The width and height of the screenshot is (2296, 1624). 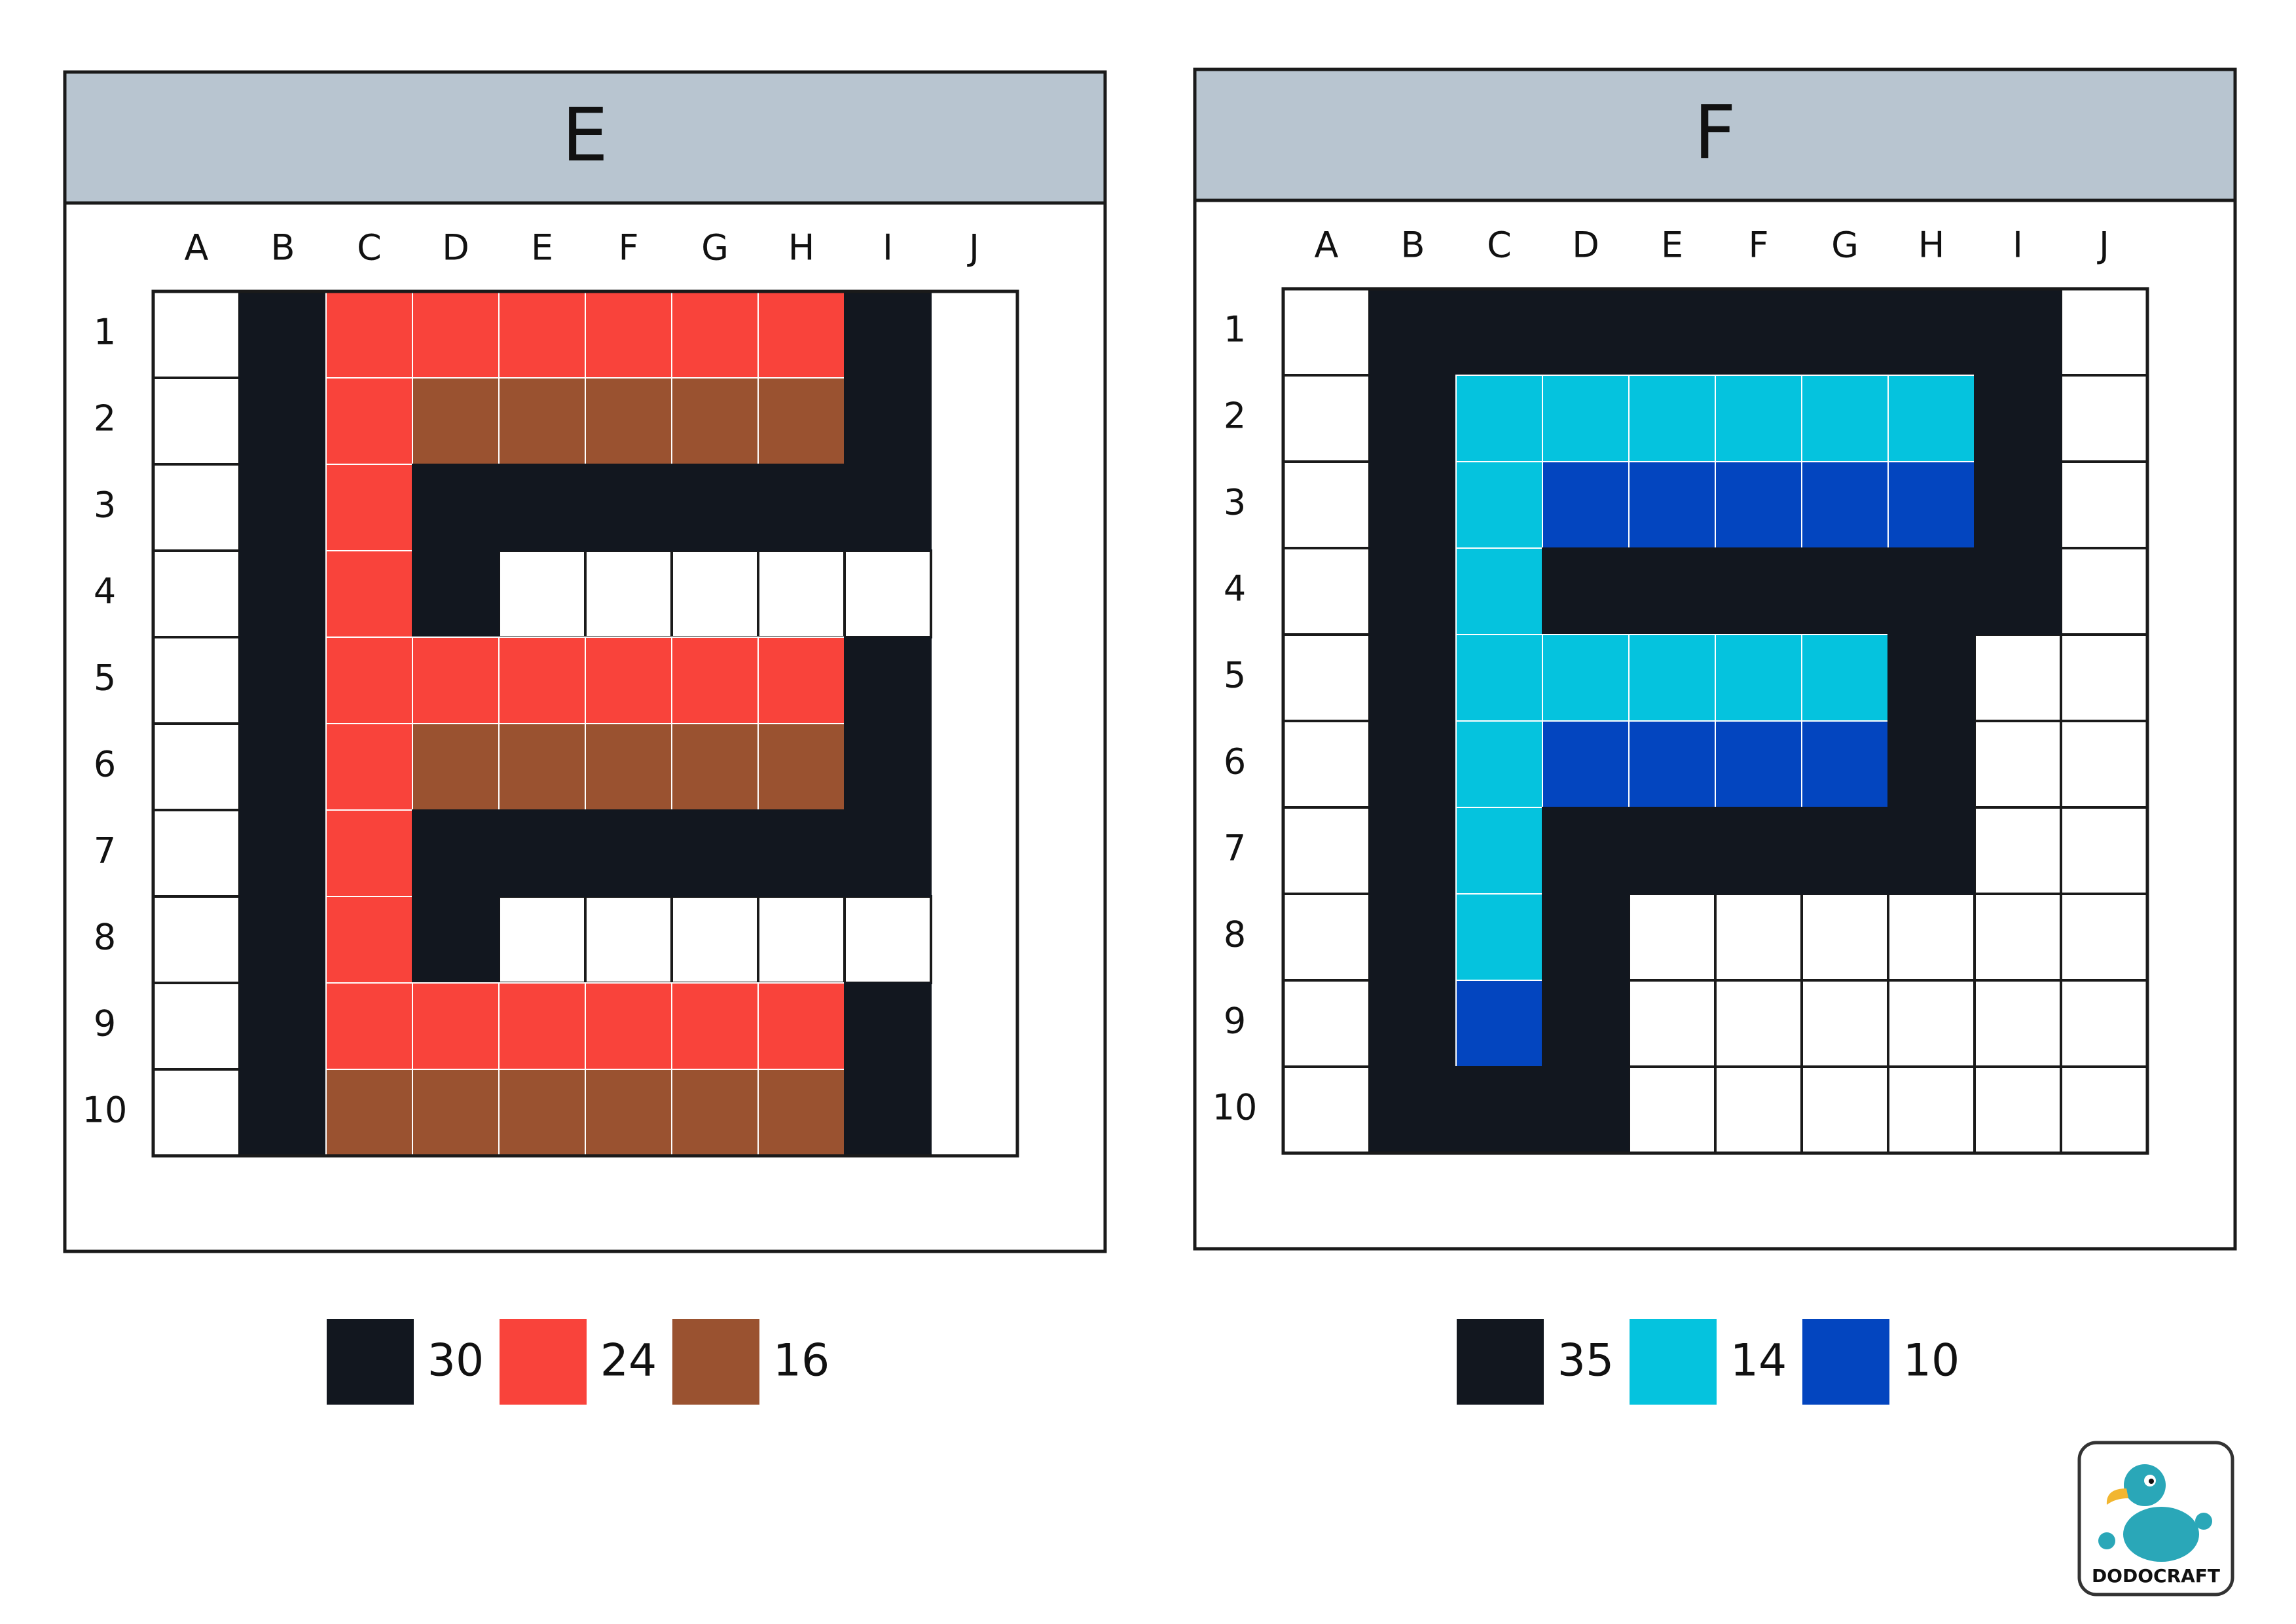 What do you see at coordinates (1715, 132) in the screenshot?
I see `panel-title: F` at bounding box center [1715, 132].